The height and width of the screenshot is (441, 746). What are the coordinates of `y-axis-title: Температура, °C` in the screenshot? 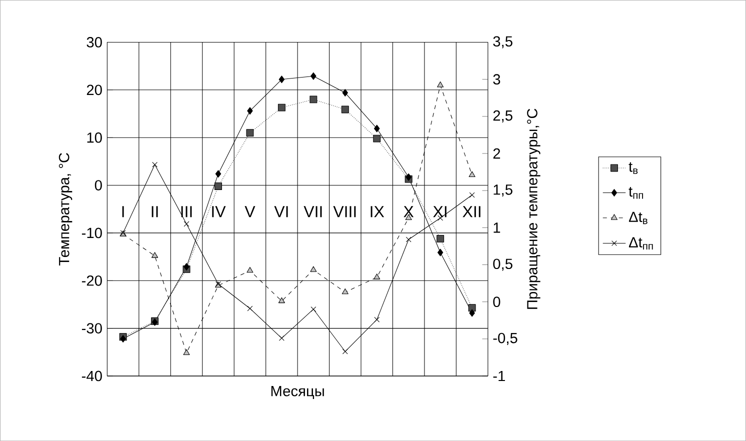 It's located at (65, 209).